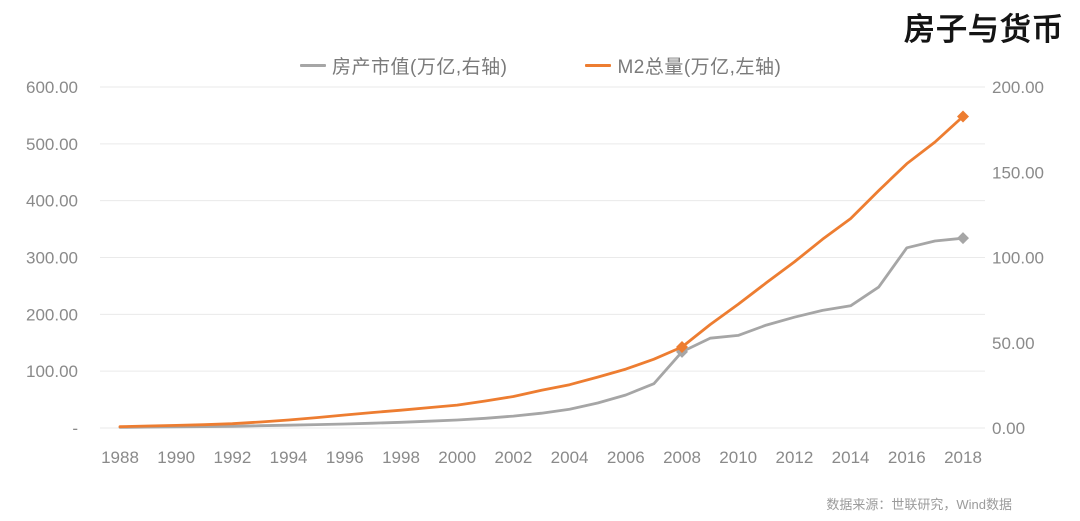 The height and width of the screenshot is (521, 1080). Describe the element at coordinates (1008, 428) in the screenshot. I see `svg-text: 0.00` at that location.